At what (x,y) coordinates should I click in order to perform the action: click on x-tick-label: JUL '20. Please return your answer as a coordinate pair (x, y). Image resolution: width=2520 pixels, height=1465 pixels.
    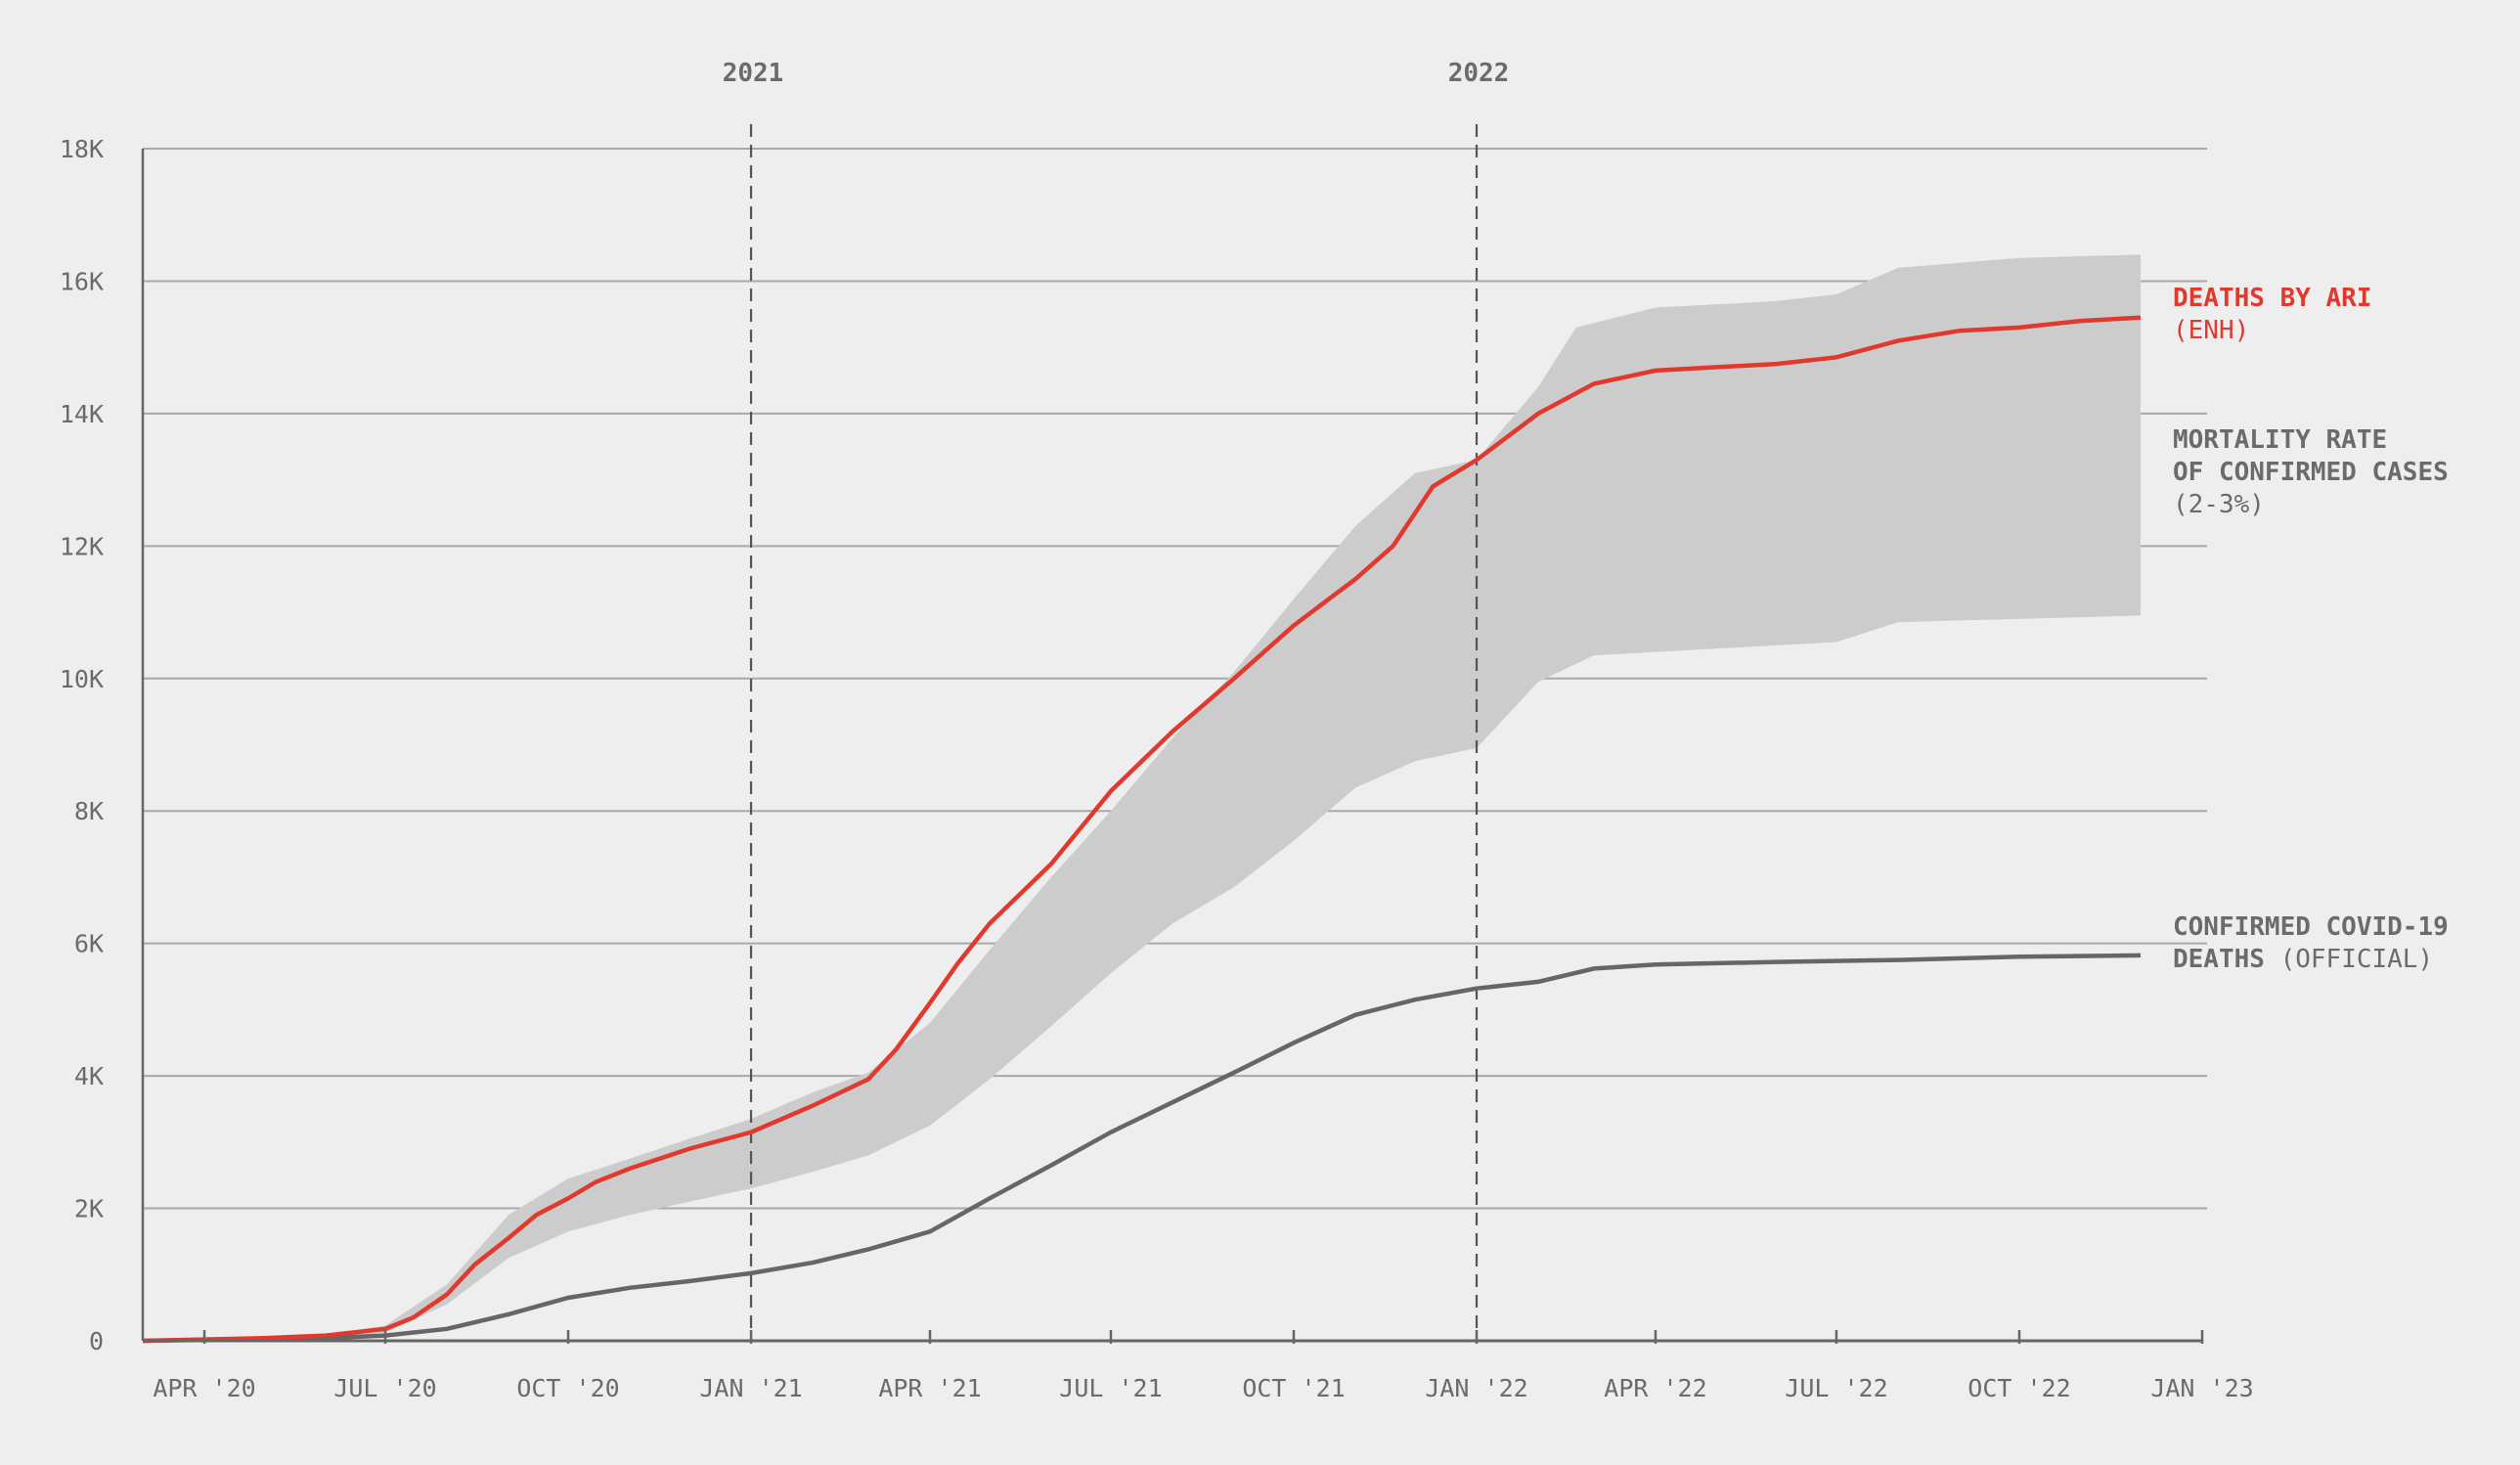
    Looking at the image, I should click on (384, 1388).